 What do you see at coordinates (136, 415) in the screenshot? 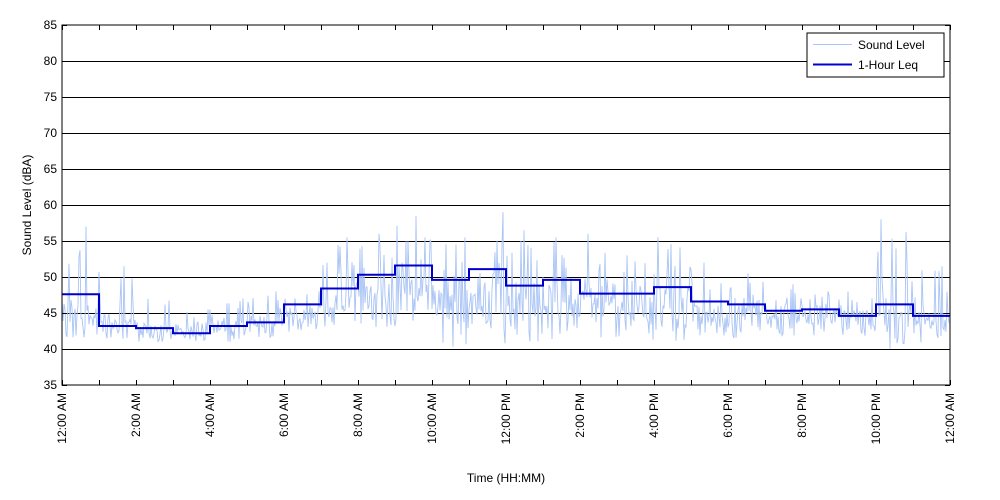
I see `x-tick-label: 2:00 AM` at bounding box center [136, 415].